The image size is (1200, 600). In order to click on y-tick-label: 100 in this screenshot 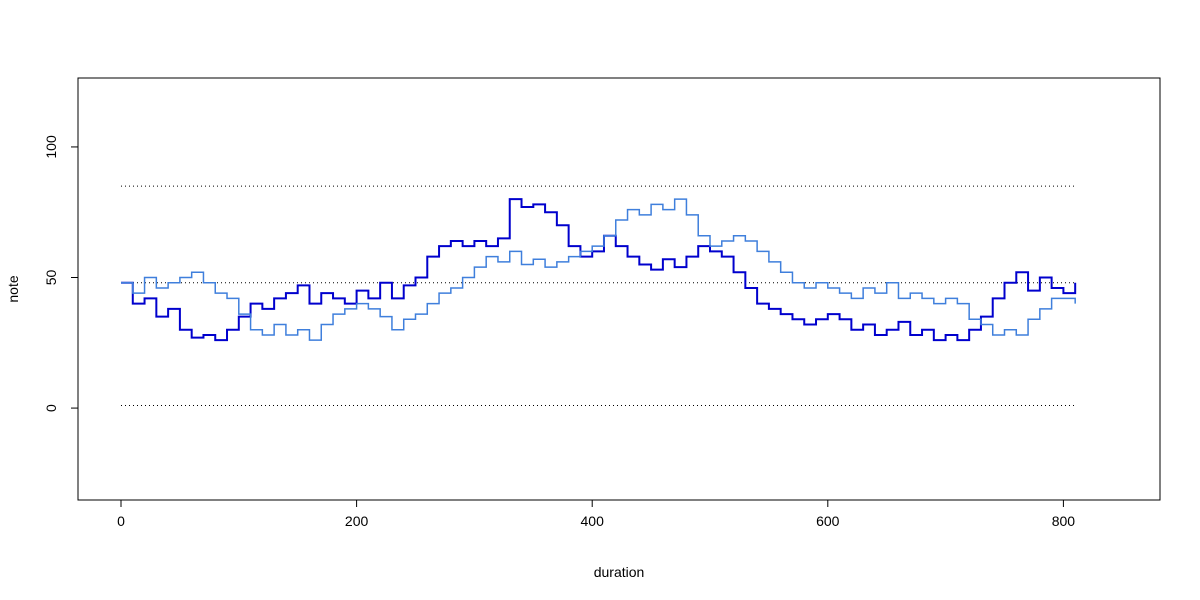, I will do `click(51, 147)`.